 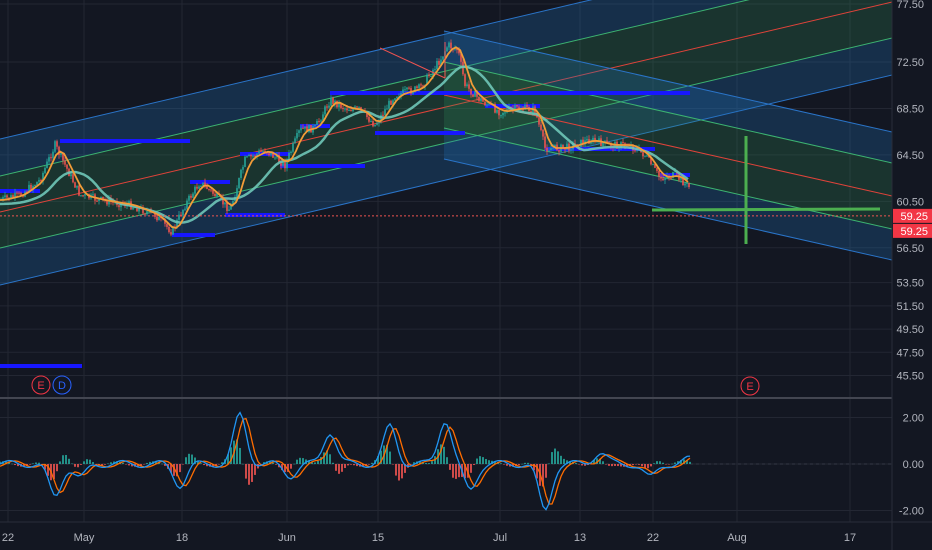 I want to click on event-marker-label-2: E, so click(x=749, y=387).